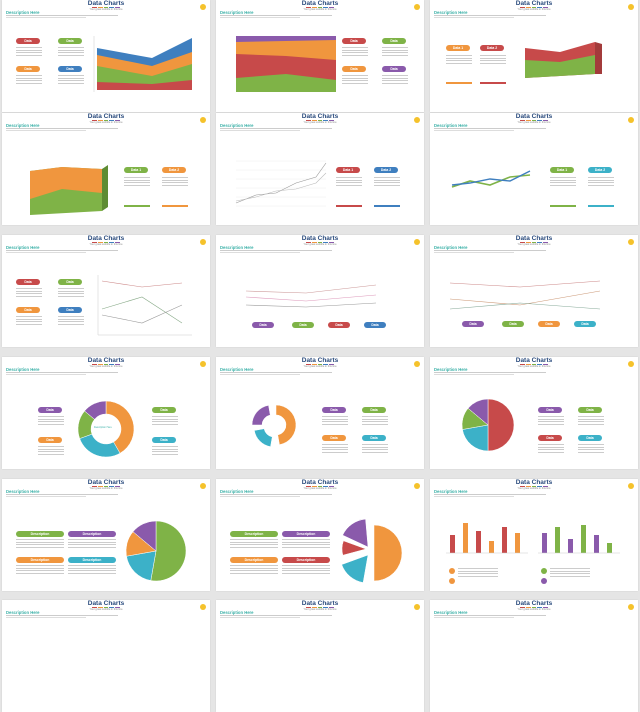 This screenshot has width=640, height=712. I want to click on data-pill: Description, so click(254, 534).